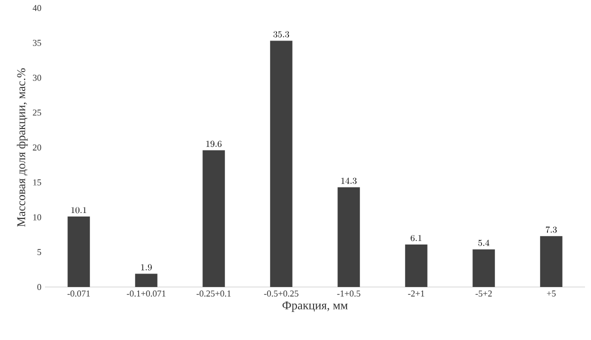  Describe the element at coordinates (22, 147) in the screenshot. I see `y-axis-title: Массовая доля фракции, мас.%` at that location.